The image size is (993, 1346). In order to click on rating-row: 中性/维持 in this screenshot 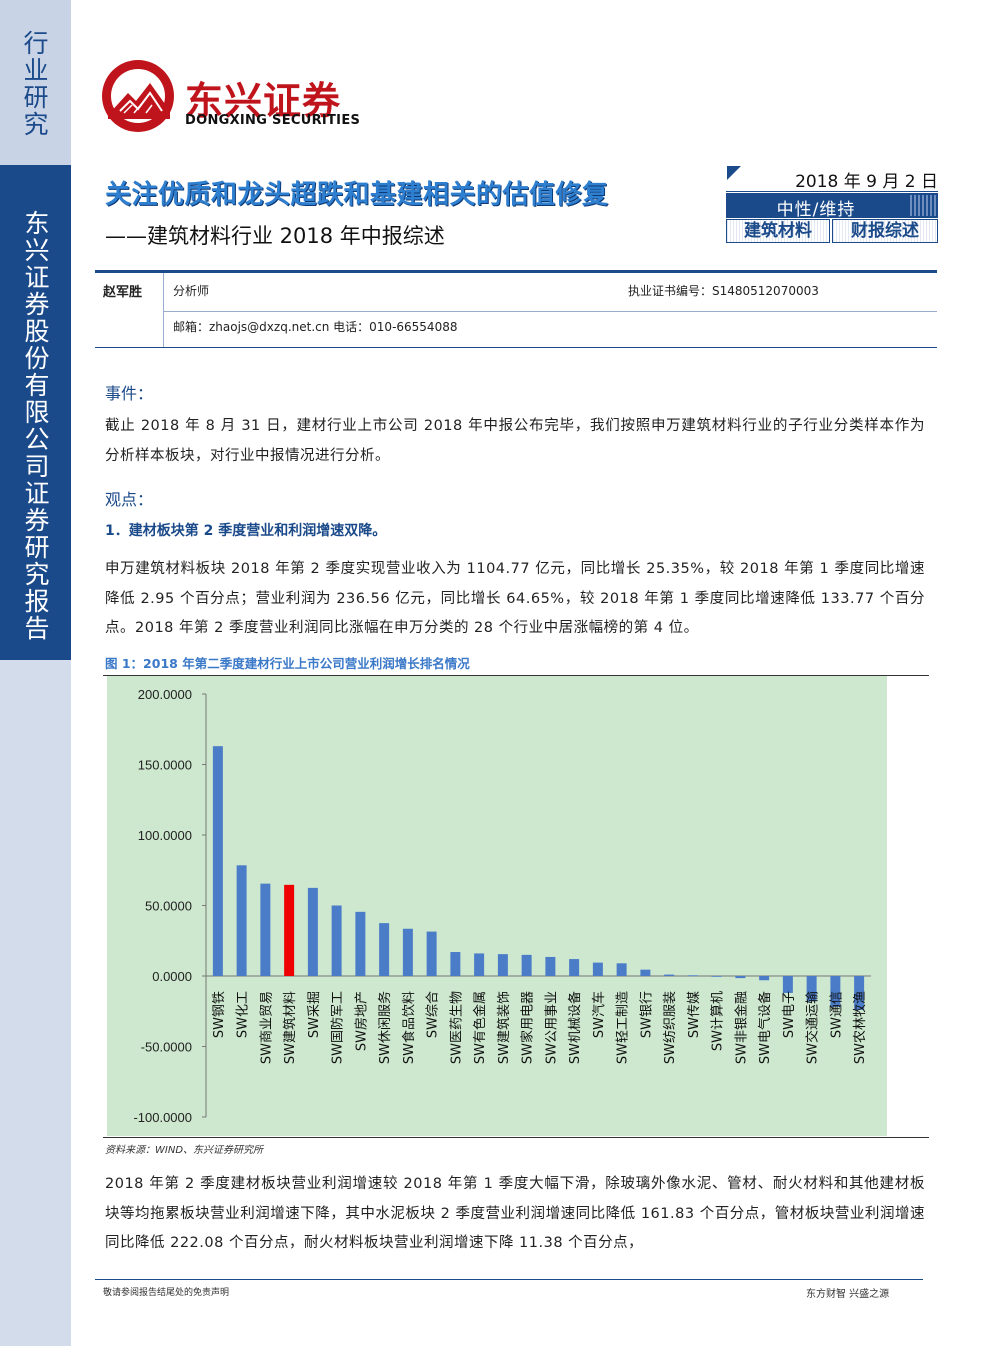, I will do `click(832, 206)`.